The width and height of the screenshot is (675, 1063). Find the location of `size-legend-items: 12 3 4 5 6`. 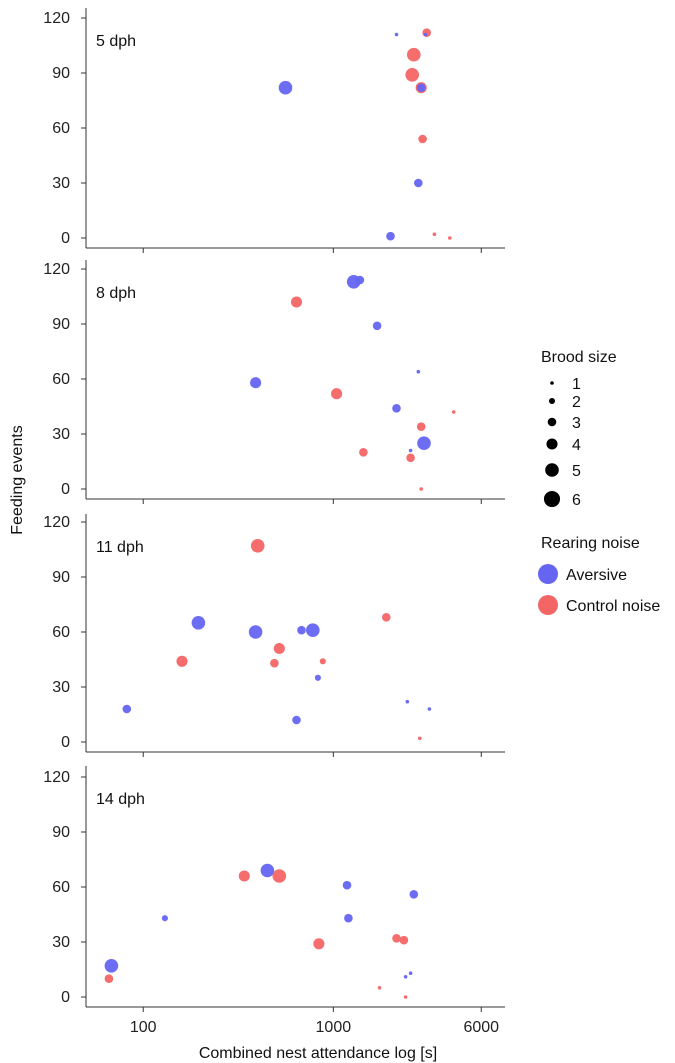

size-legend-items: 12 3 4 5 6 is located at coordinates (562, 442).